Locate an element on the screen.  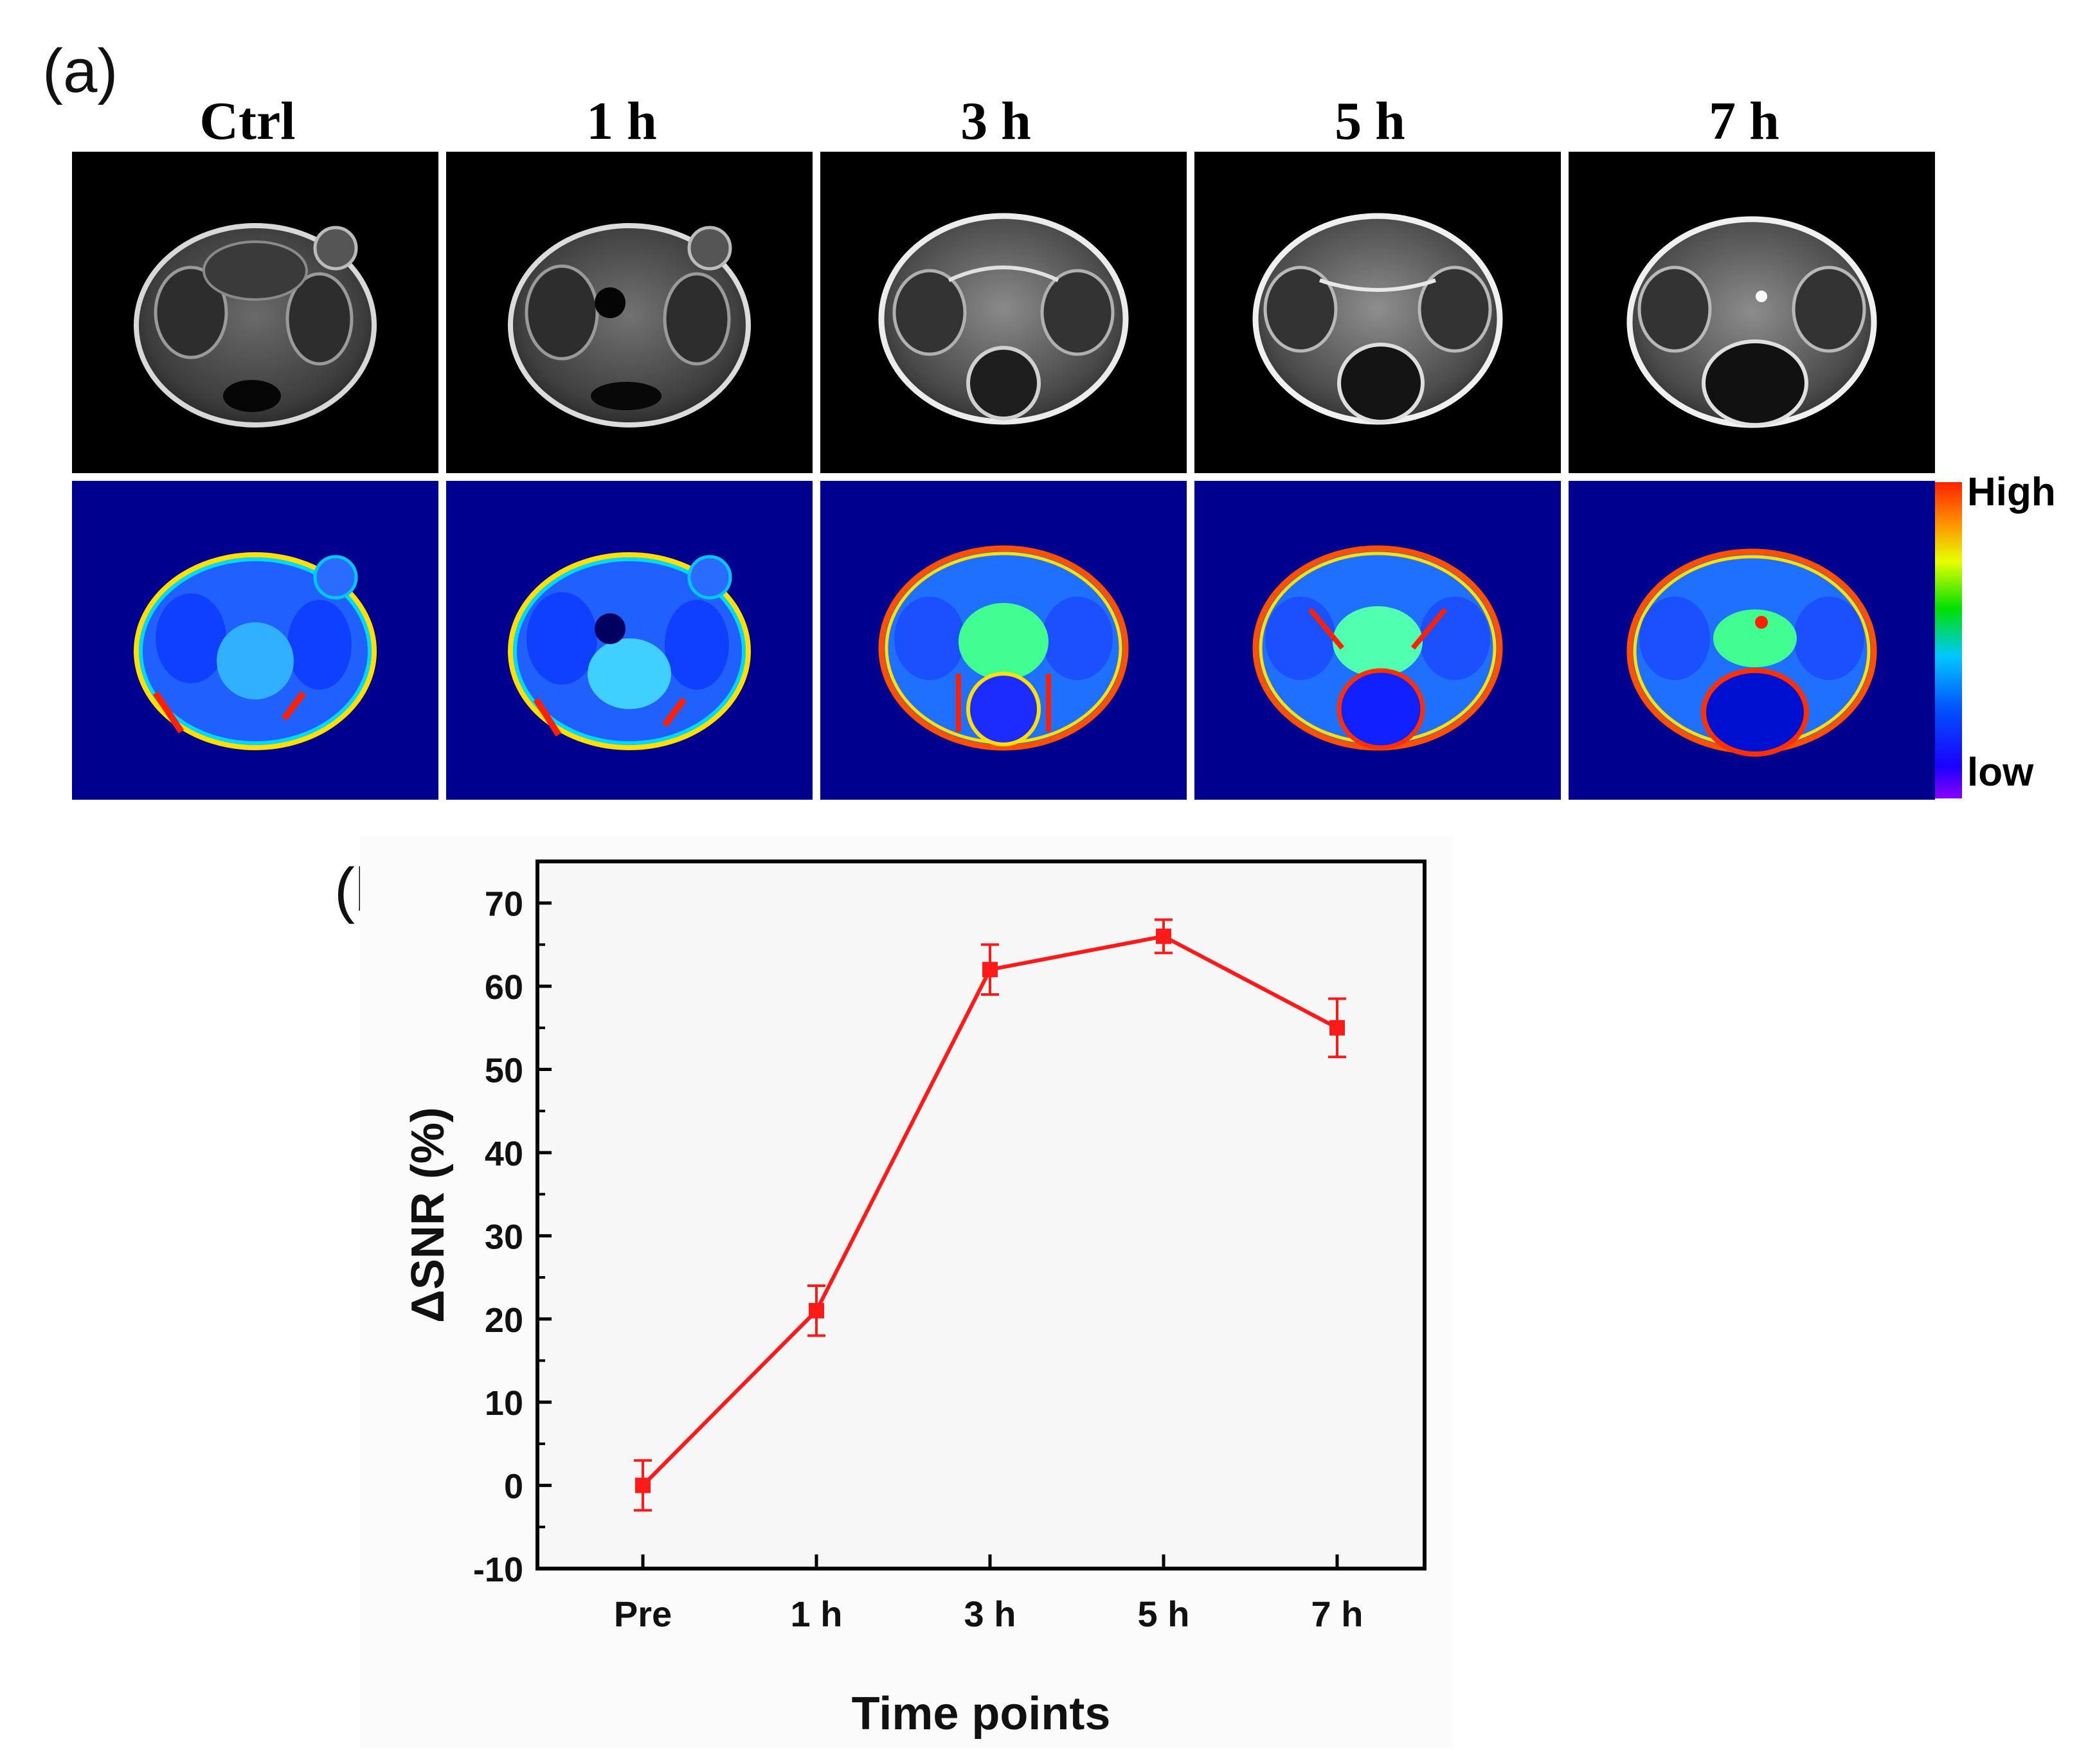
x-tick-label: Pre is located at coordinates (643, 1614).